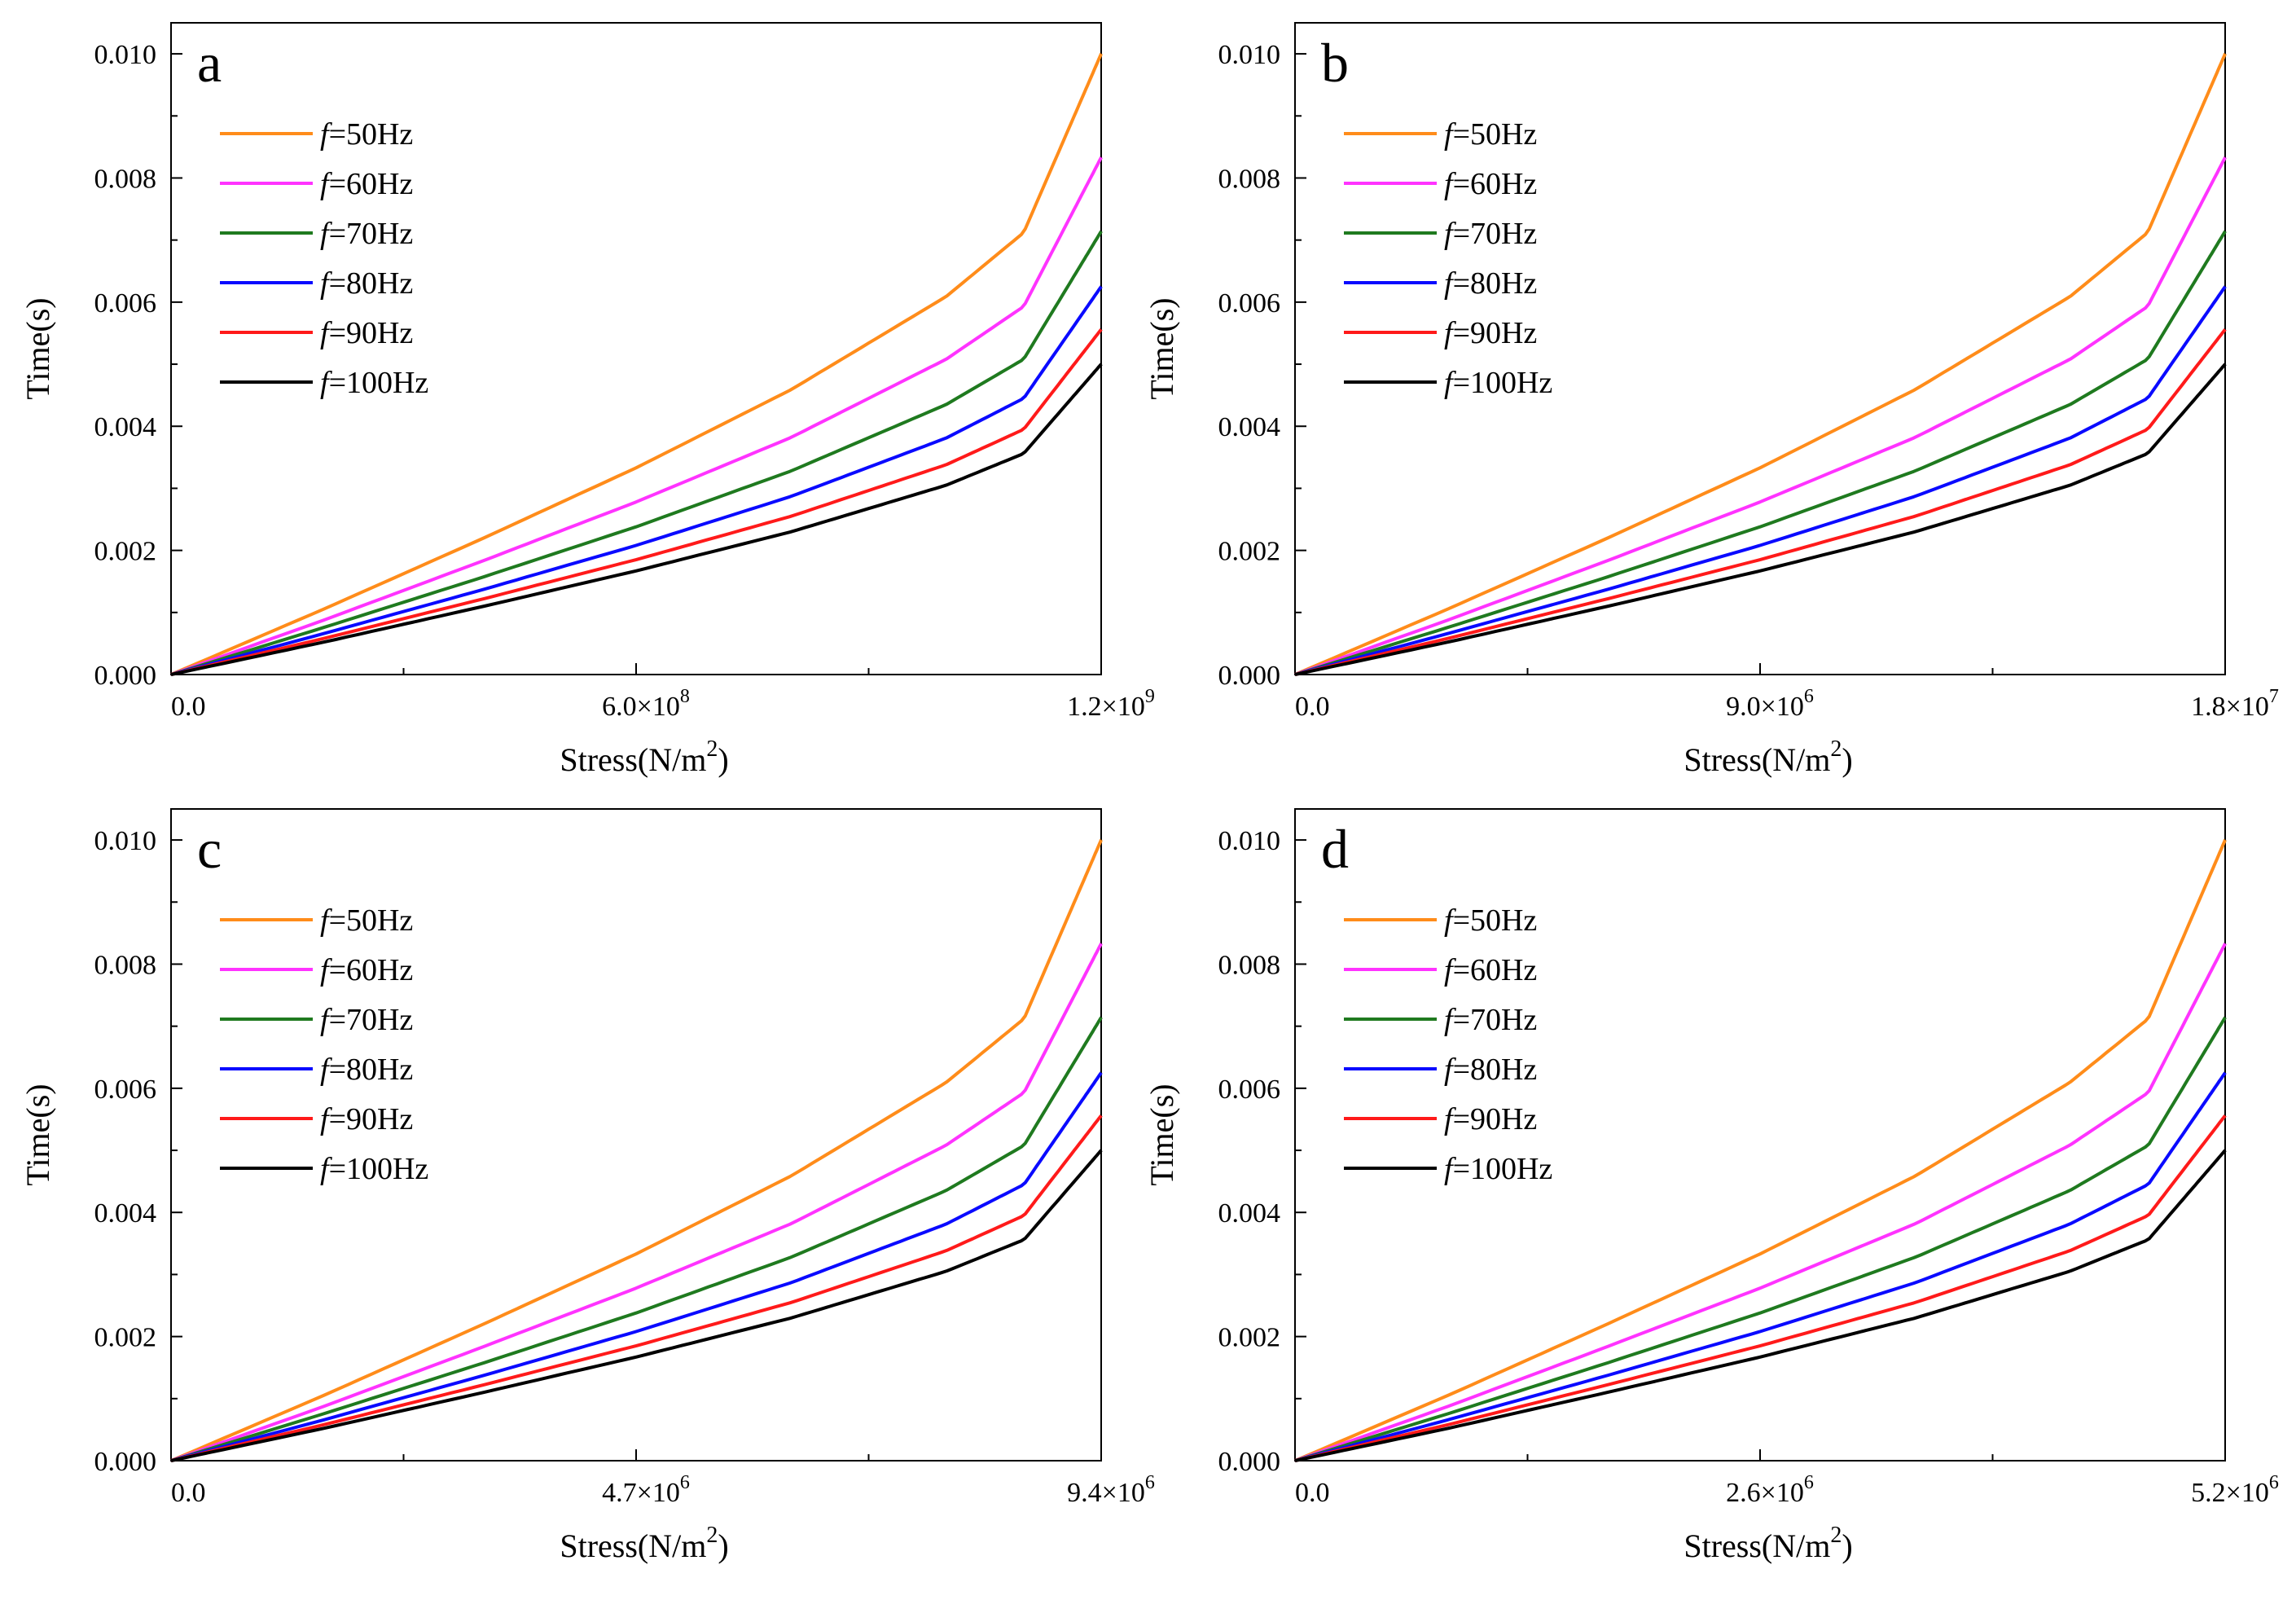  I want to click on x-tick-label: 1.2×10⁹, so click(1111, 704).